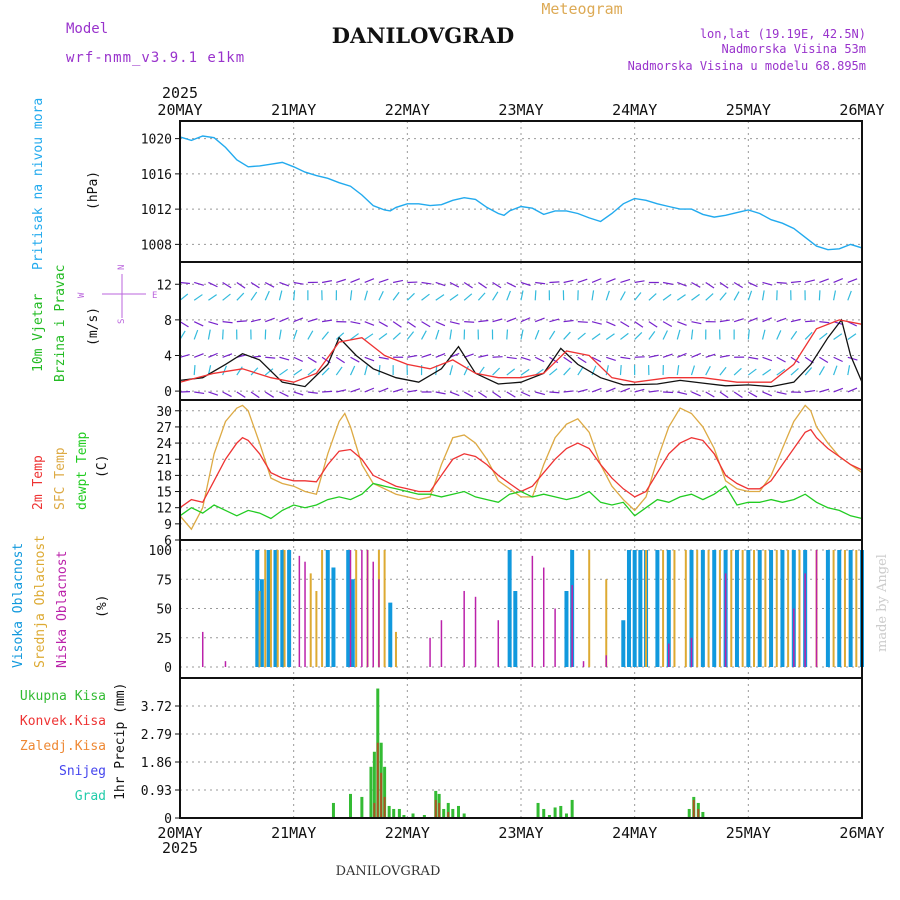  Describe the element at coordinates (634, 110) in the screenshot. I see `time-label-top: 24MAY` at that location.